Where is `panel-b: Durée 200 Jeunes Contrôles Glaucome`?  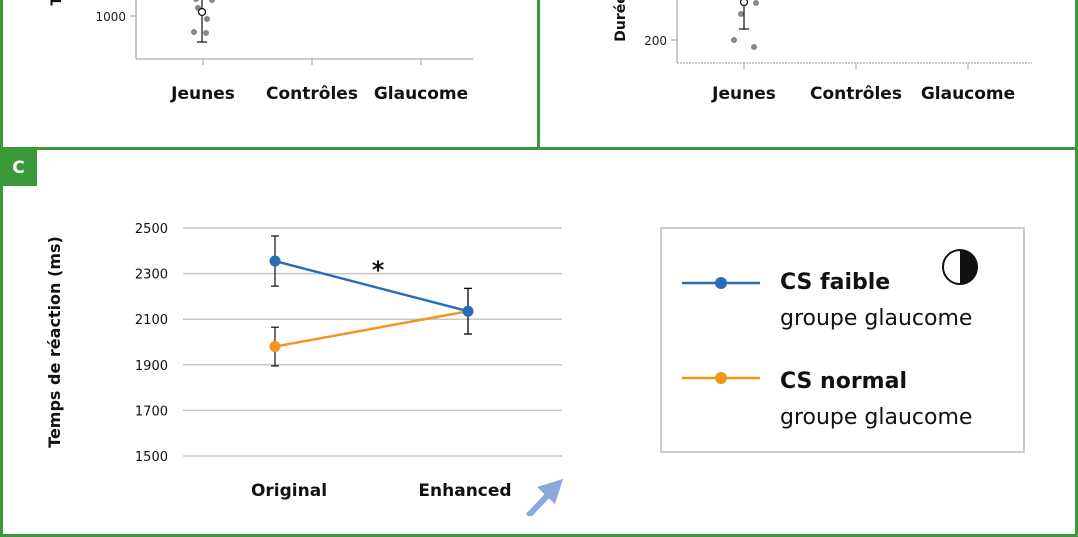
panel-b: Durée 200 Jeunes Contrôles Glaucome is located at coordinates (807, 75).